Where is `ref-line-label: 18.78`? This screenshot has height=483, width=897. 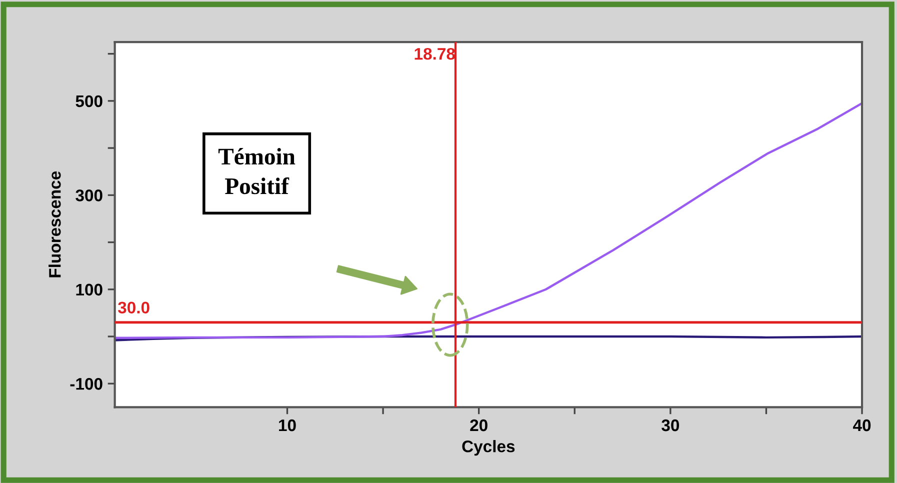 ref-line-label: 18.78 is located at coordinates (434, 54).